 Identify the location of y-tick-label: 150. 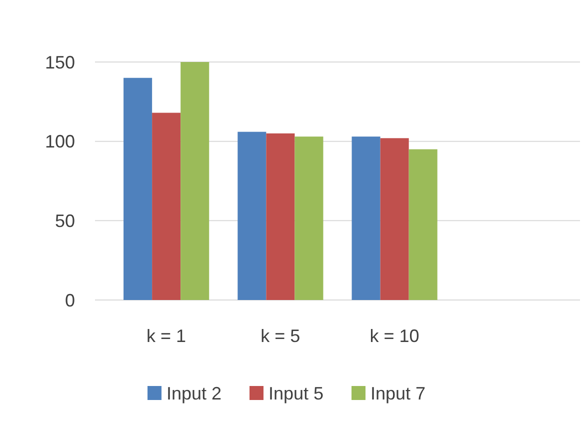
(59, 62).